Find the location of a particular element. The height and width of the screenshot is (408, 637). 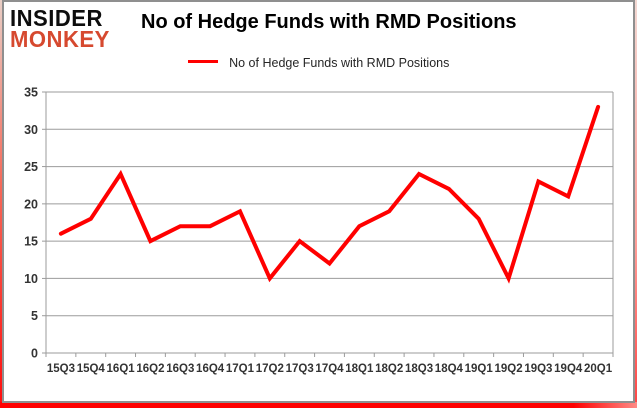

x-tick-label: 19Q1 is located at coordinates (479, 369).